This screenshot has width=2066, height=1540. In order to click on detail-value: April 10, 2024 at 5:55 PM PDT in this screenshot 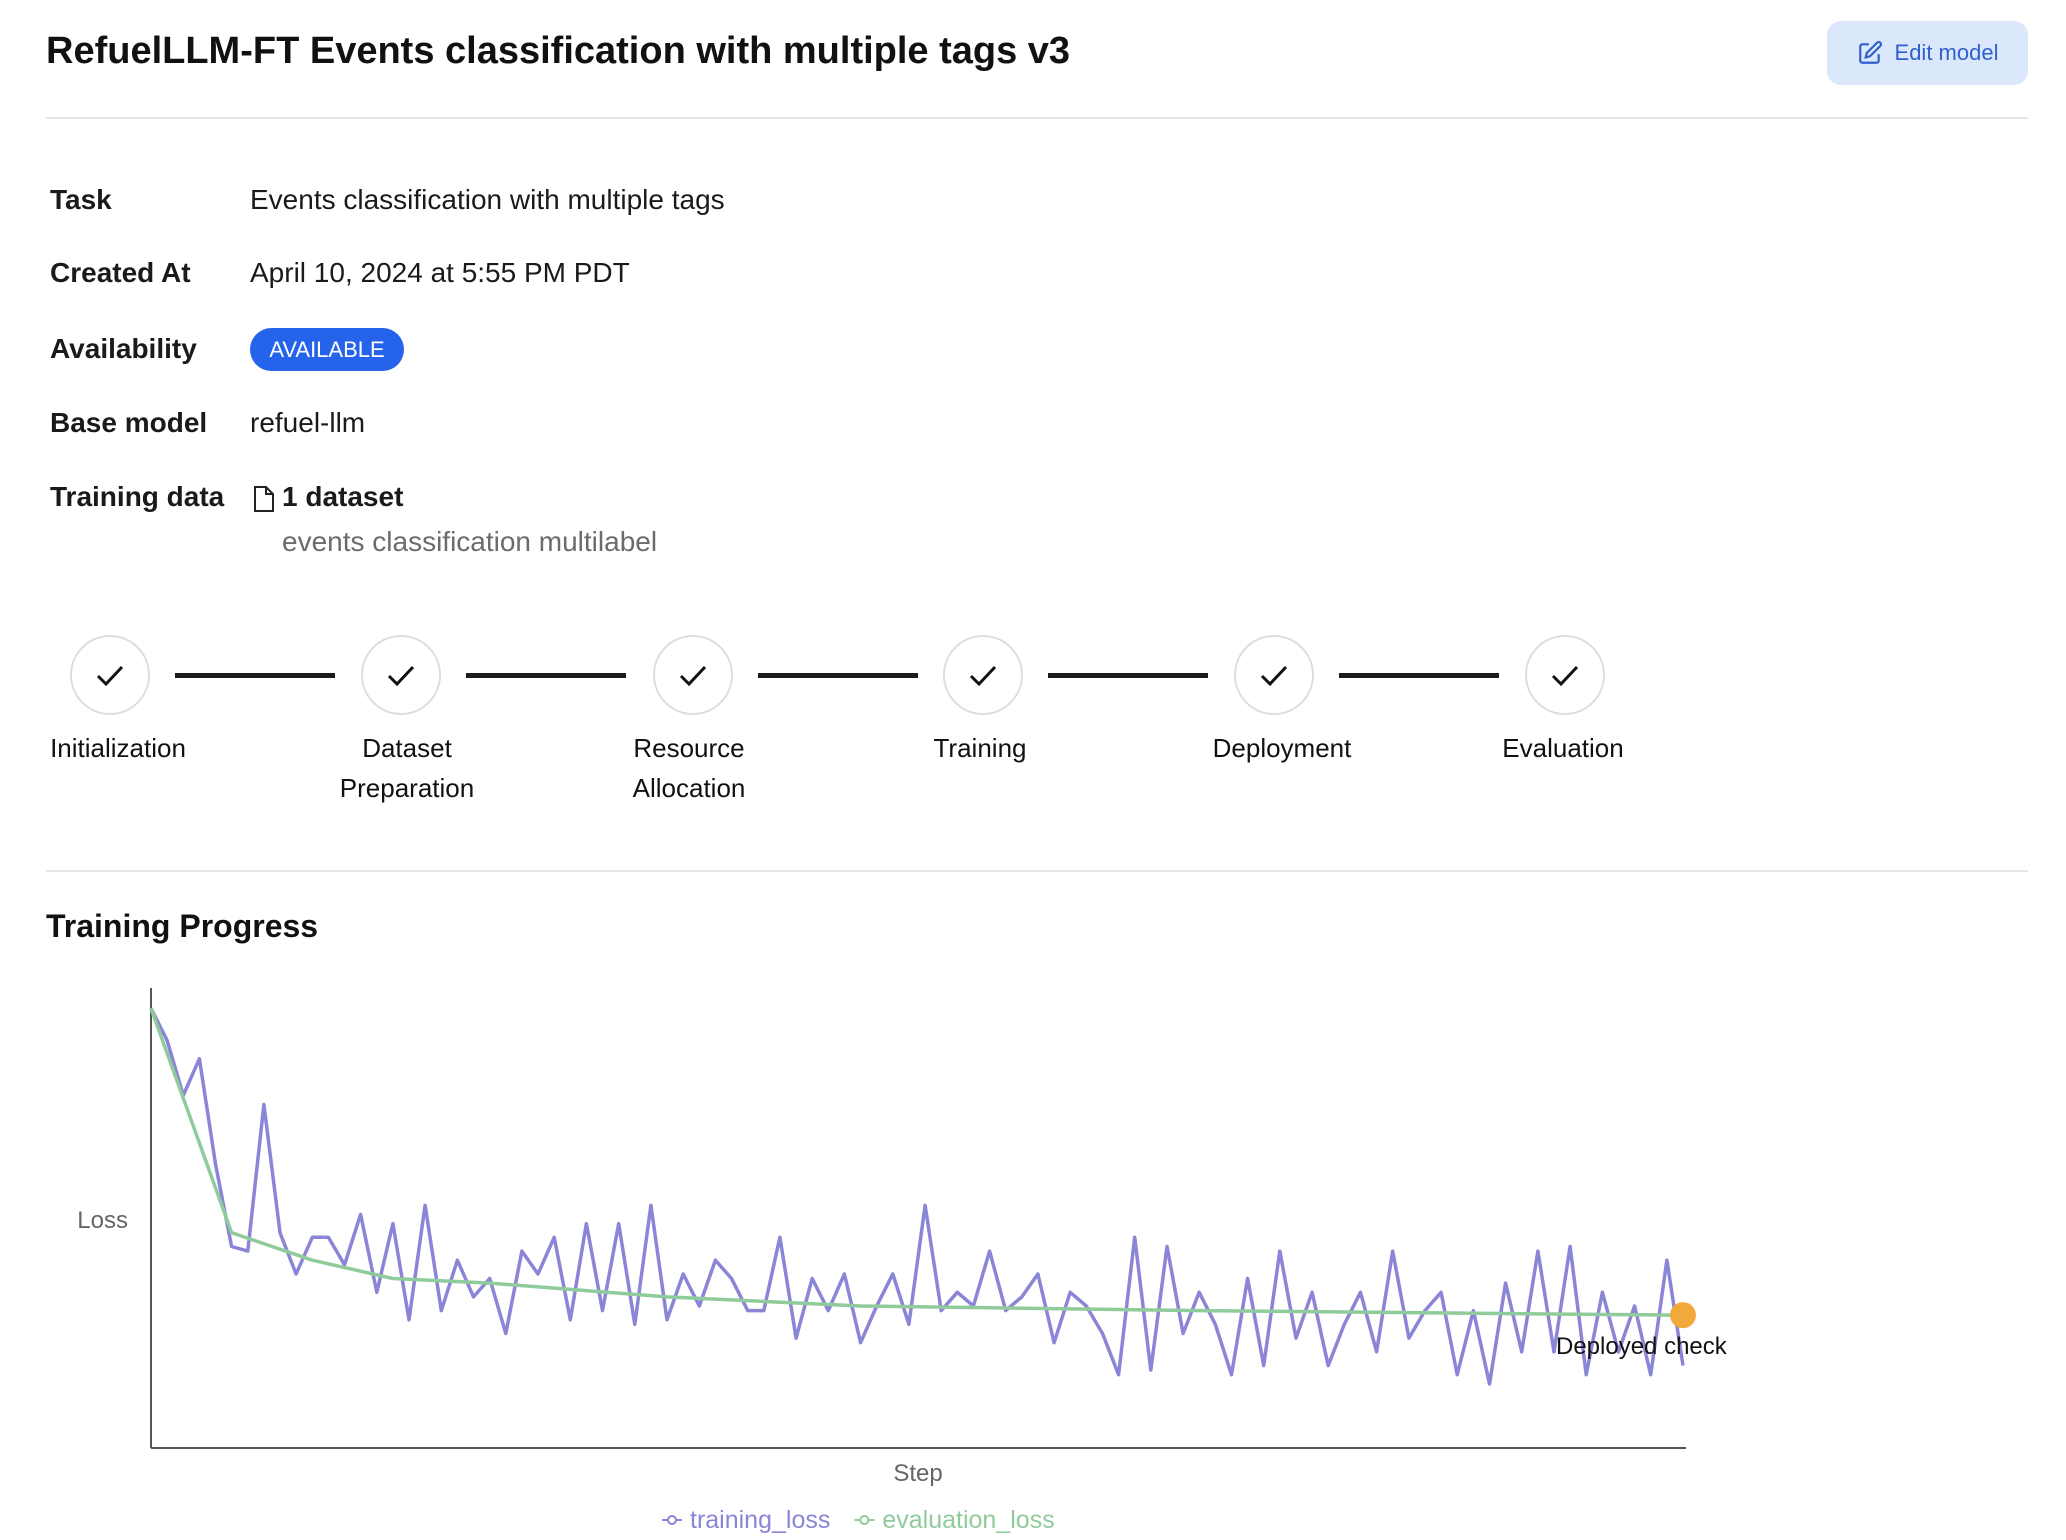, I will do `click(440, 272)`.